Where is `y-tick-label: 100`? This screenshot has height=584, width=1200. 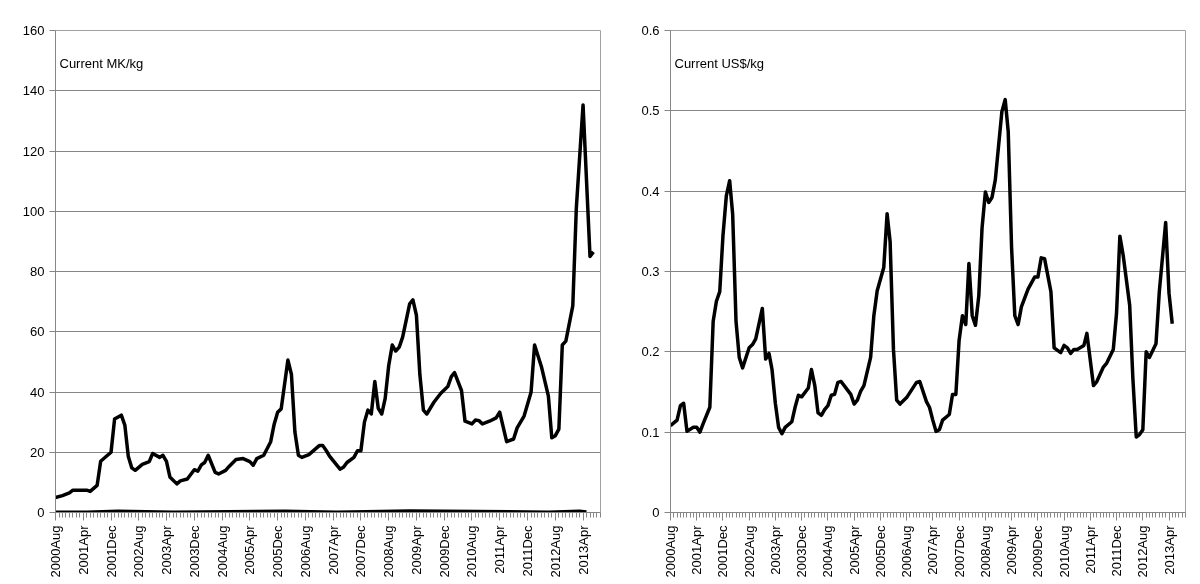 y-tick-label: 100 is located at coordinates (33, 211).